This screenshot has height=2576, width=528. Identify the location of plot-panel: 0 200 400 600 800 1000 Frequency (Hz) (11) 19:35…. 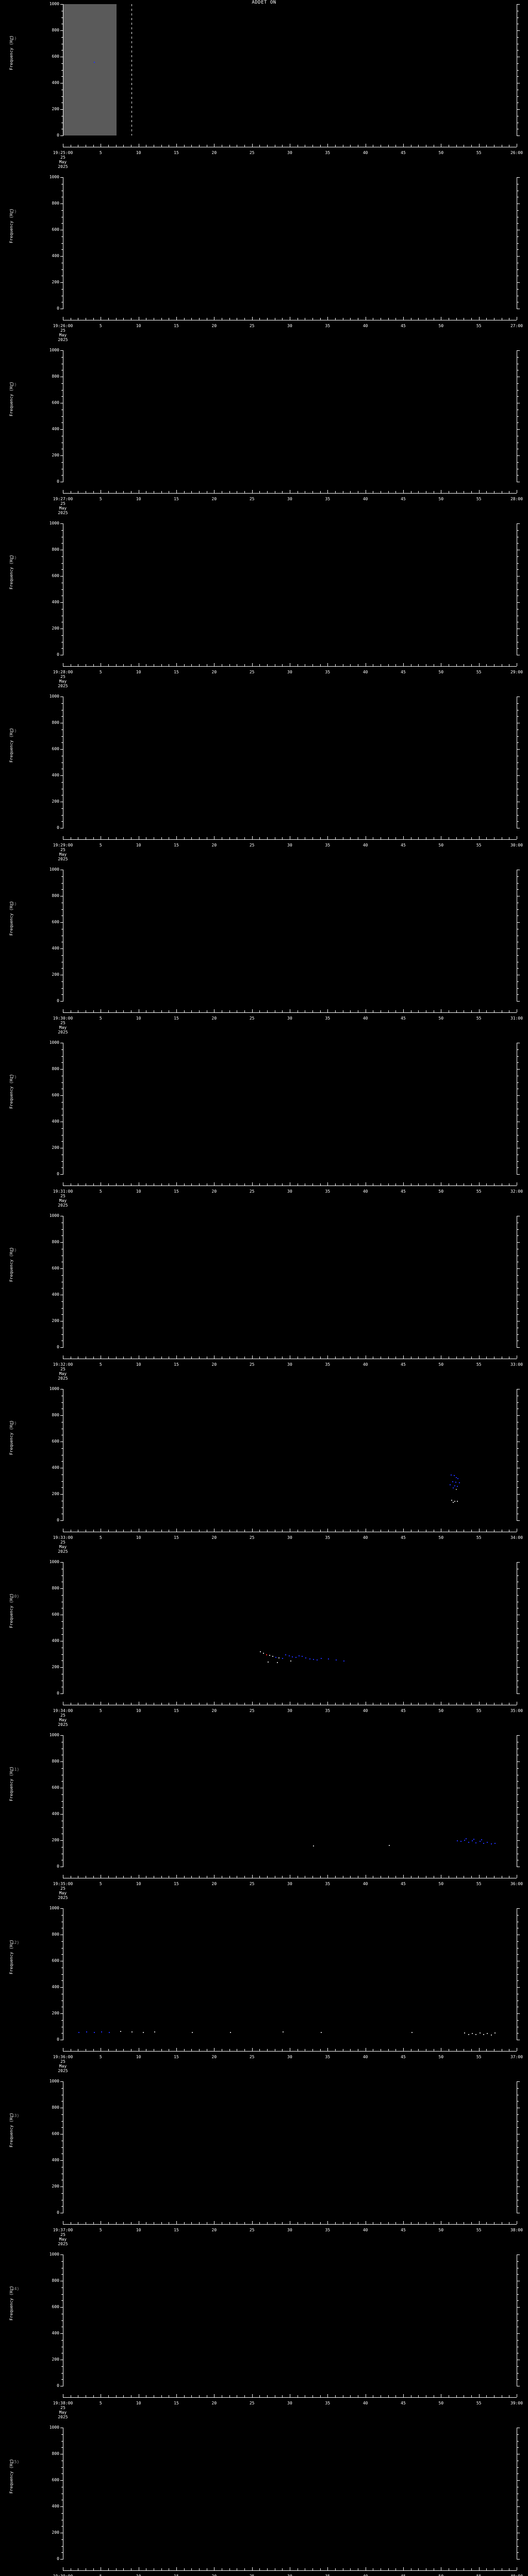
(266, 1817).